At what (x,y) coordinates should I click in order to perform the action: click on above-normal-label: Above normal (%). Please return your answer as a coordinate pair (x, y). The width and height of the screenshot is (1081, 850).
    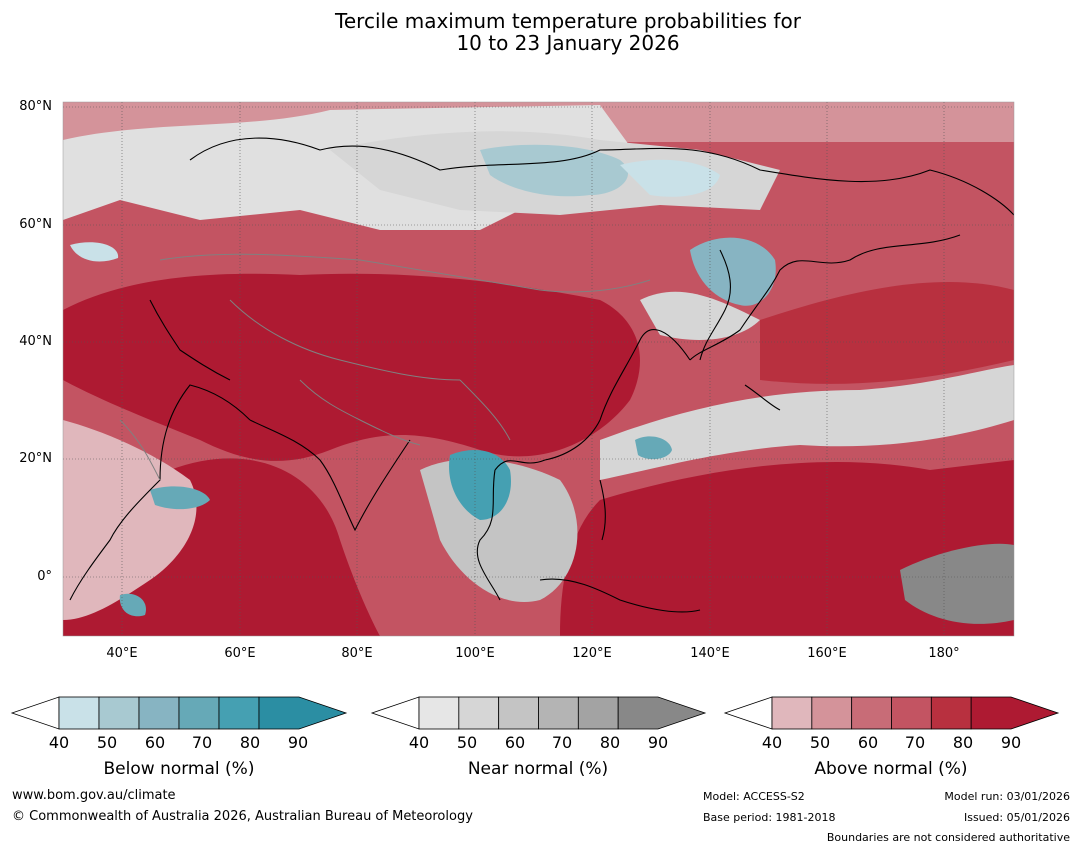
    Looking at the image, I should click on (891, 769).